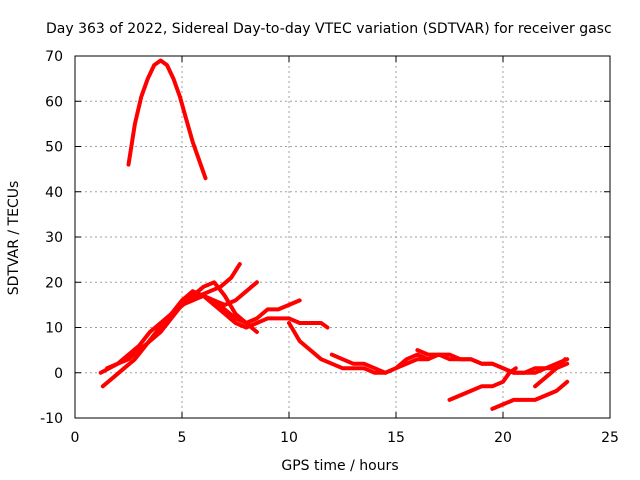  What do you see at coordinates (54, 148) in the screenshot?
I see `y-tick-label: 50` at bounding box center [54, 148].